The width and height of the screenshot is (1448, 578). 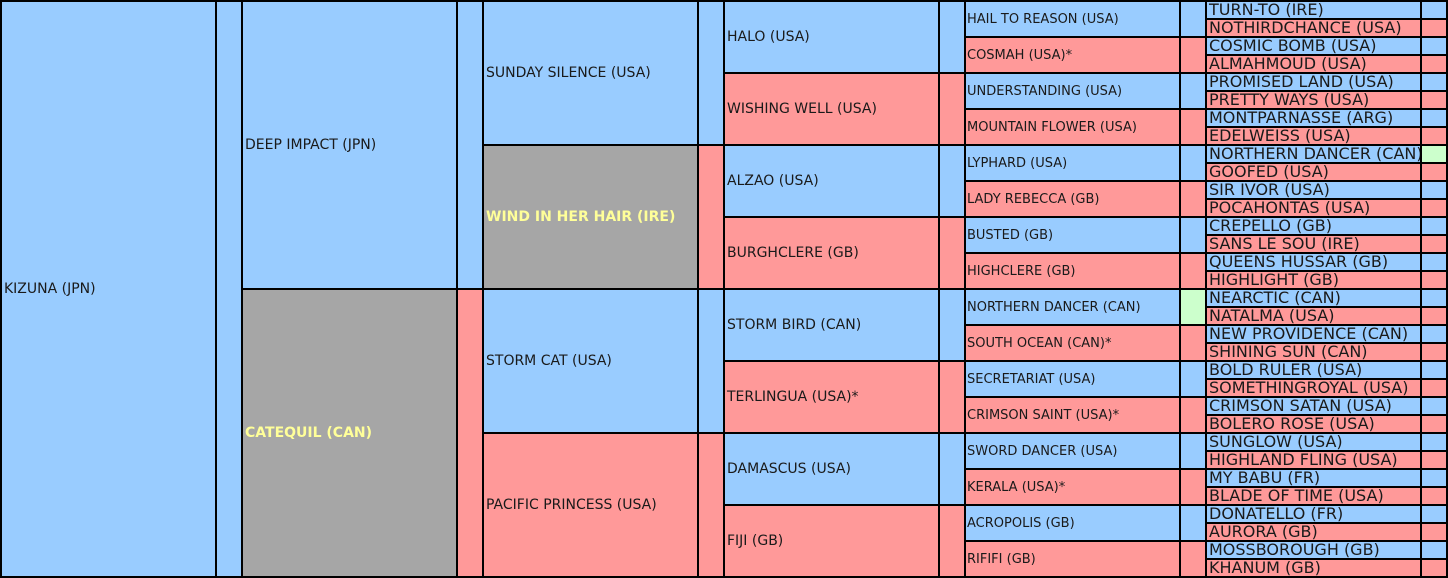 I want to click on horse-name: BOLERO ROSE (USA), so click(x=1292, y=424).